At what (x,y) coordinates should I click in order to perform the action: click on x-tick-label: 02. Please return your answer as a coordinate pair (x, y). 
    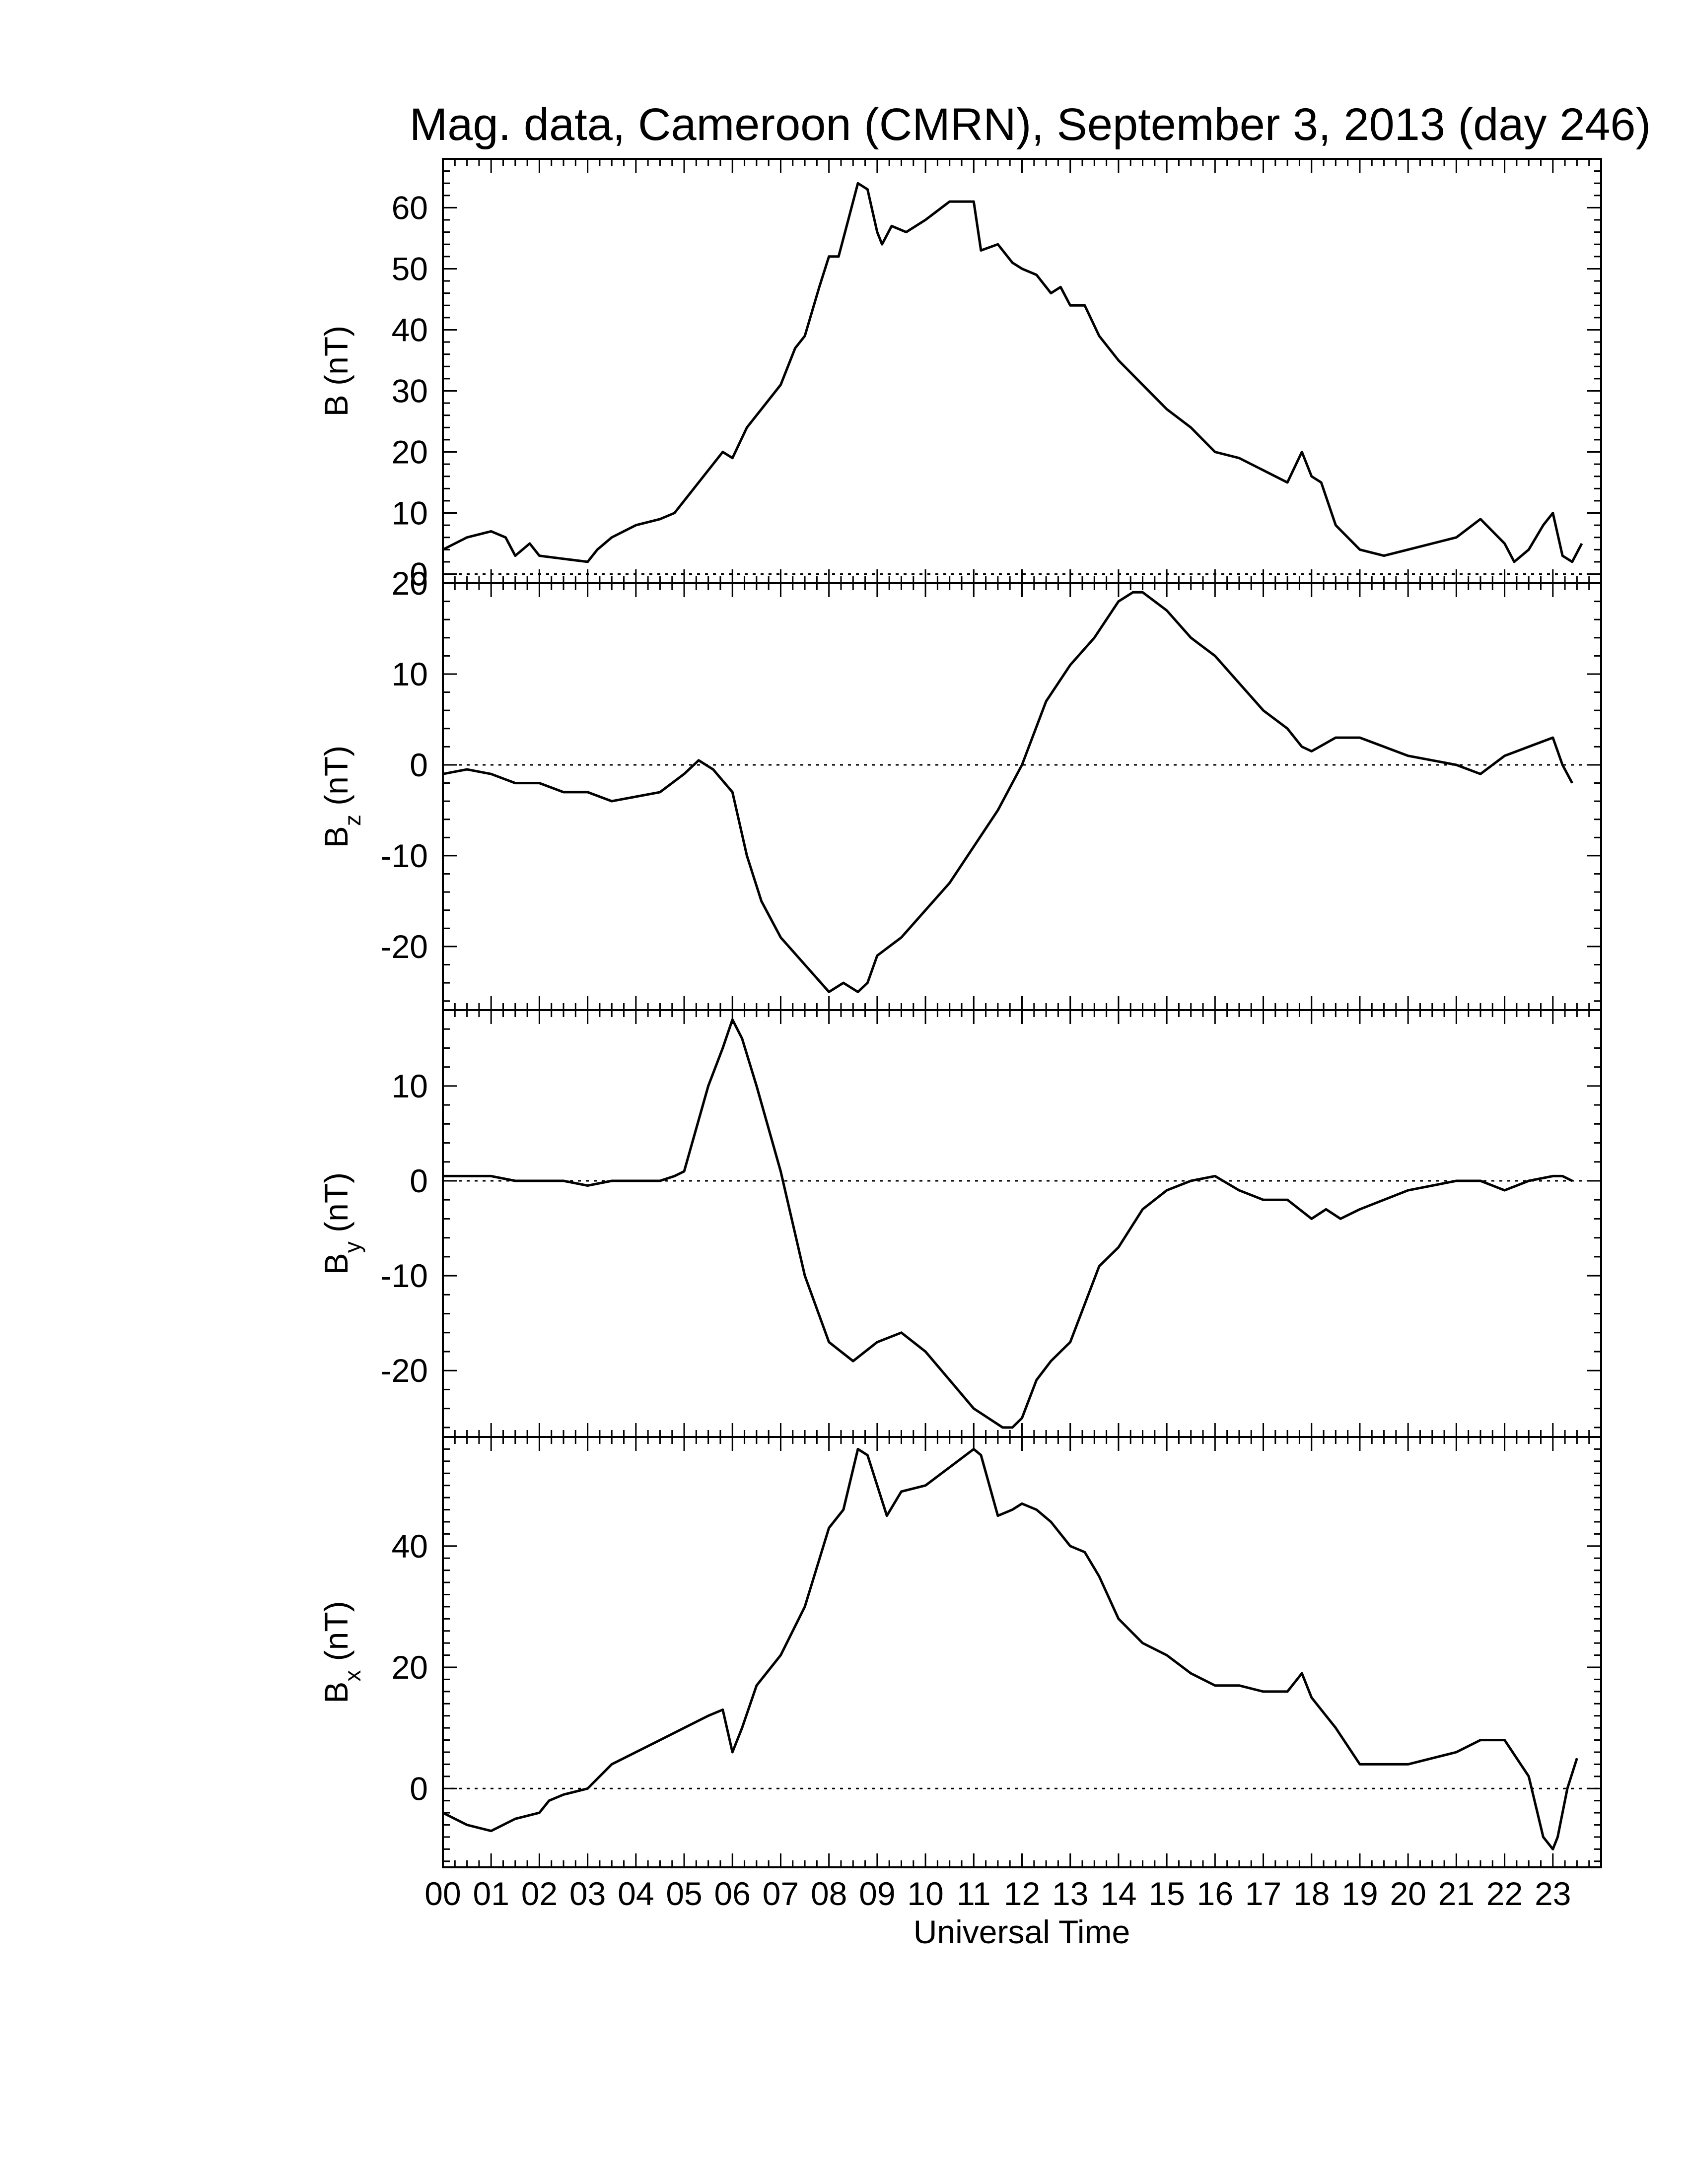
    Looking at the image, I should click on (539, 1893).